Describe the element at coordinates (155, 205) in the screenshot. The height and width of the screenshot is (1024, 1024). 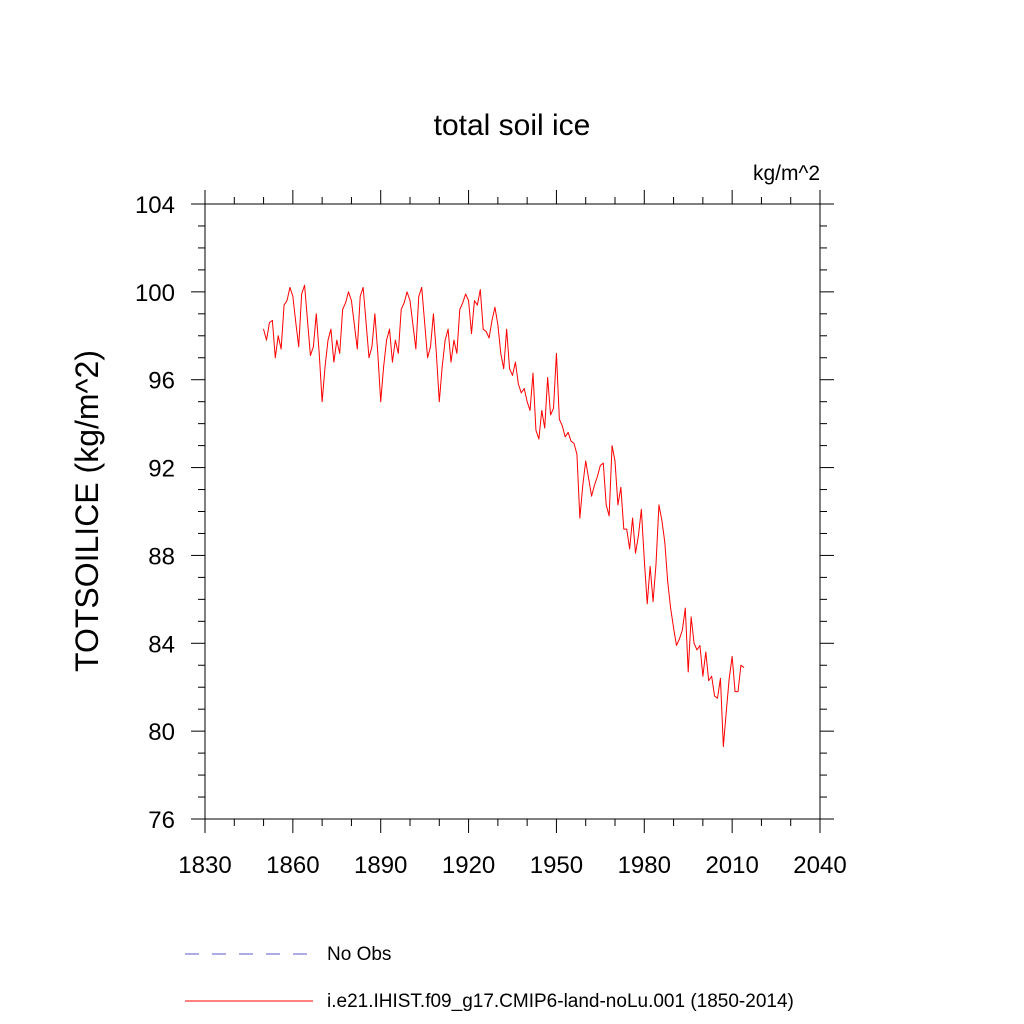
I see `y-tick-label: 104` at that location.